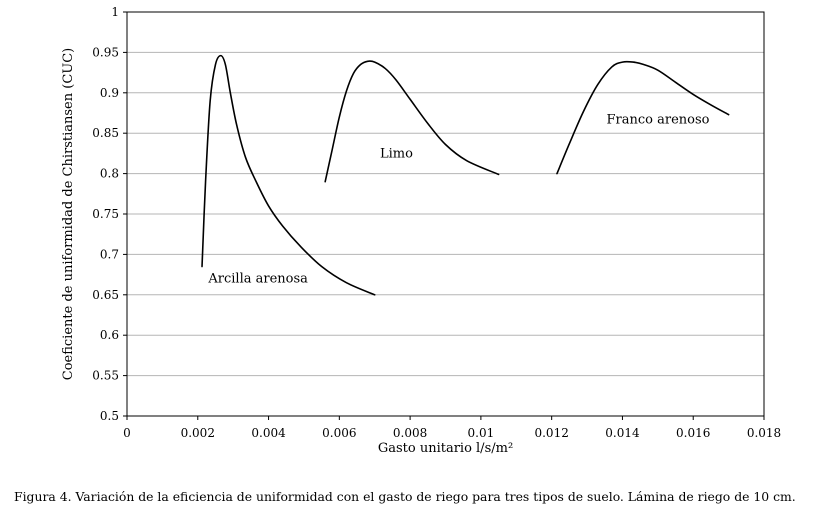 This screenshot has height=514, width=827. What do you see at coordinates (622, 433) in the screenshot?
I see `x-tick-label: 0.014` at bounding box center [622, 433].